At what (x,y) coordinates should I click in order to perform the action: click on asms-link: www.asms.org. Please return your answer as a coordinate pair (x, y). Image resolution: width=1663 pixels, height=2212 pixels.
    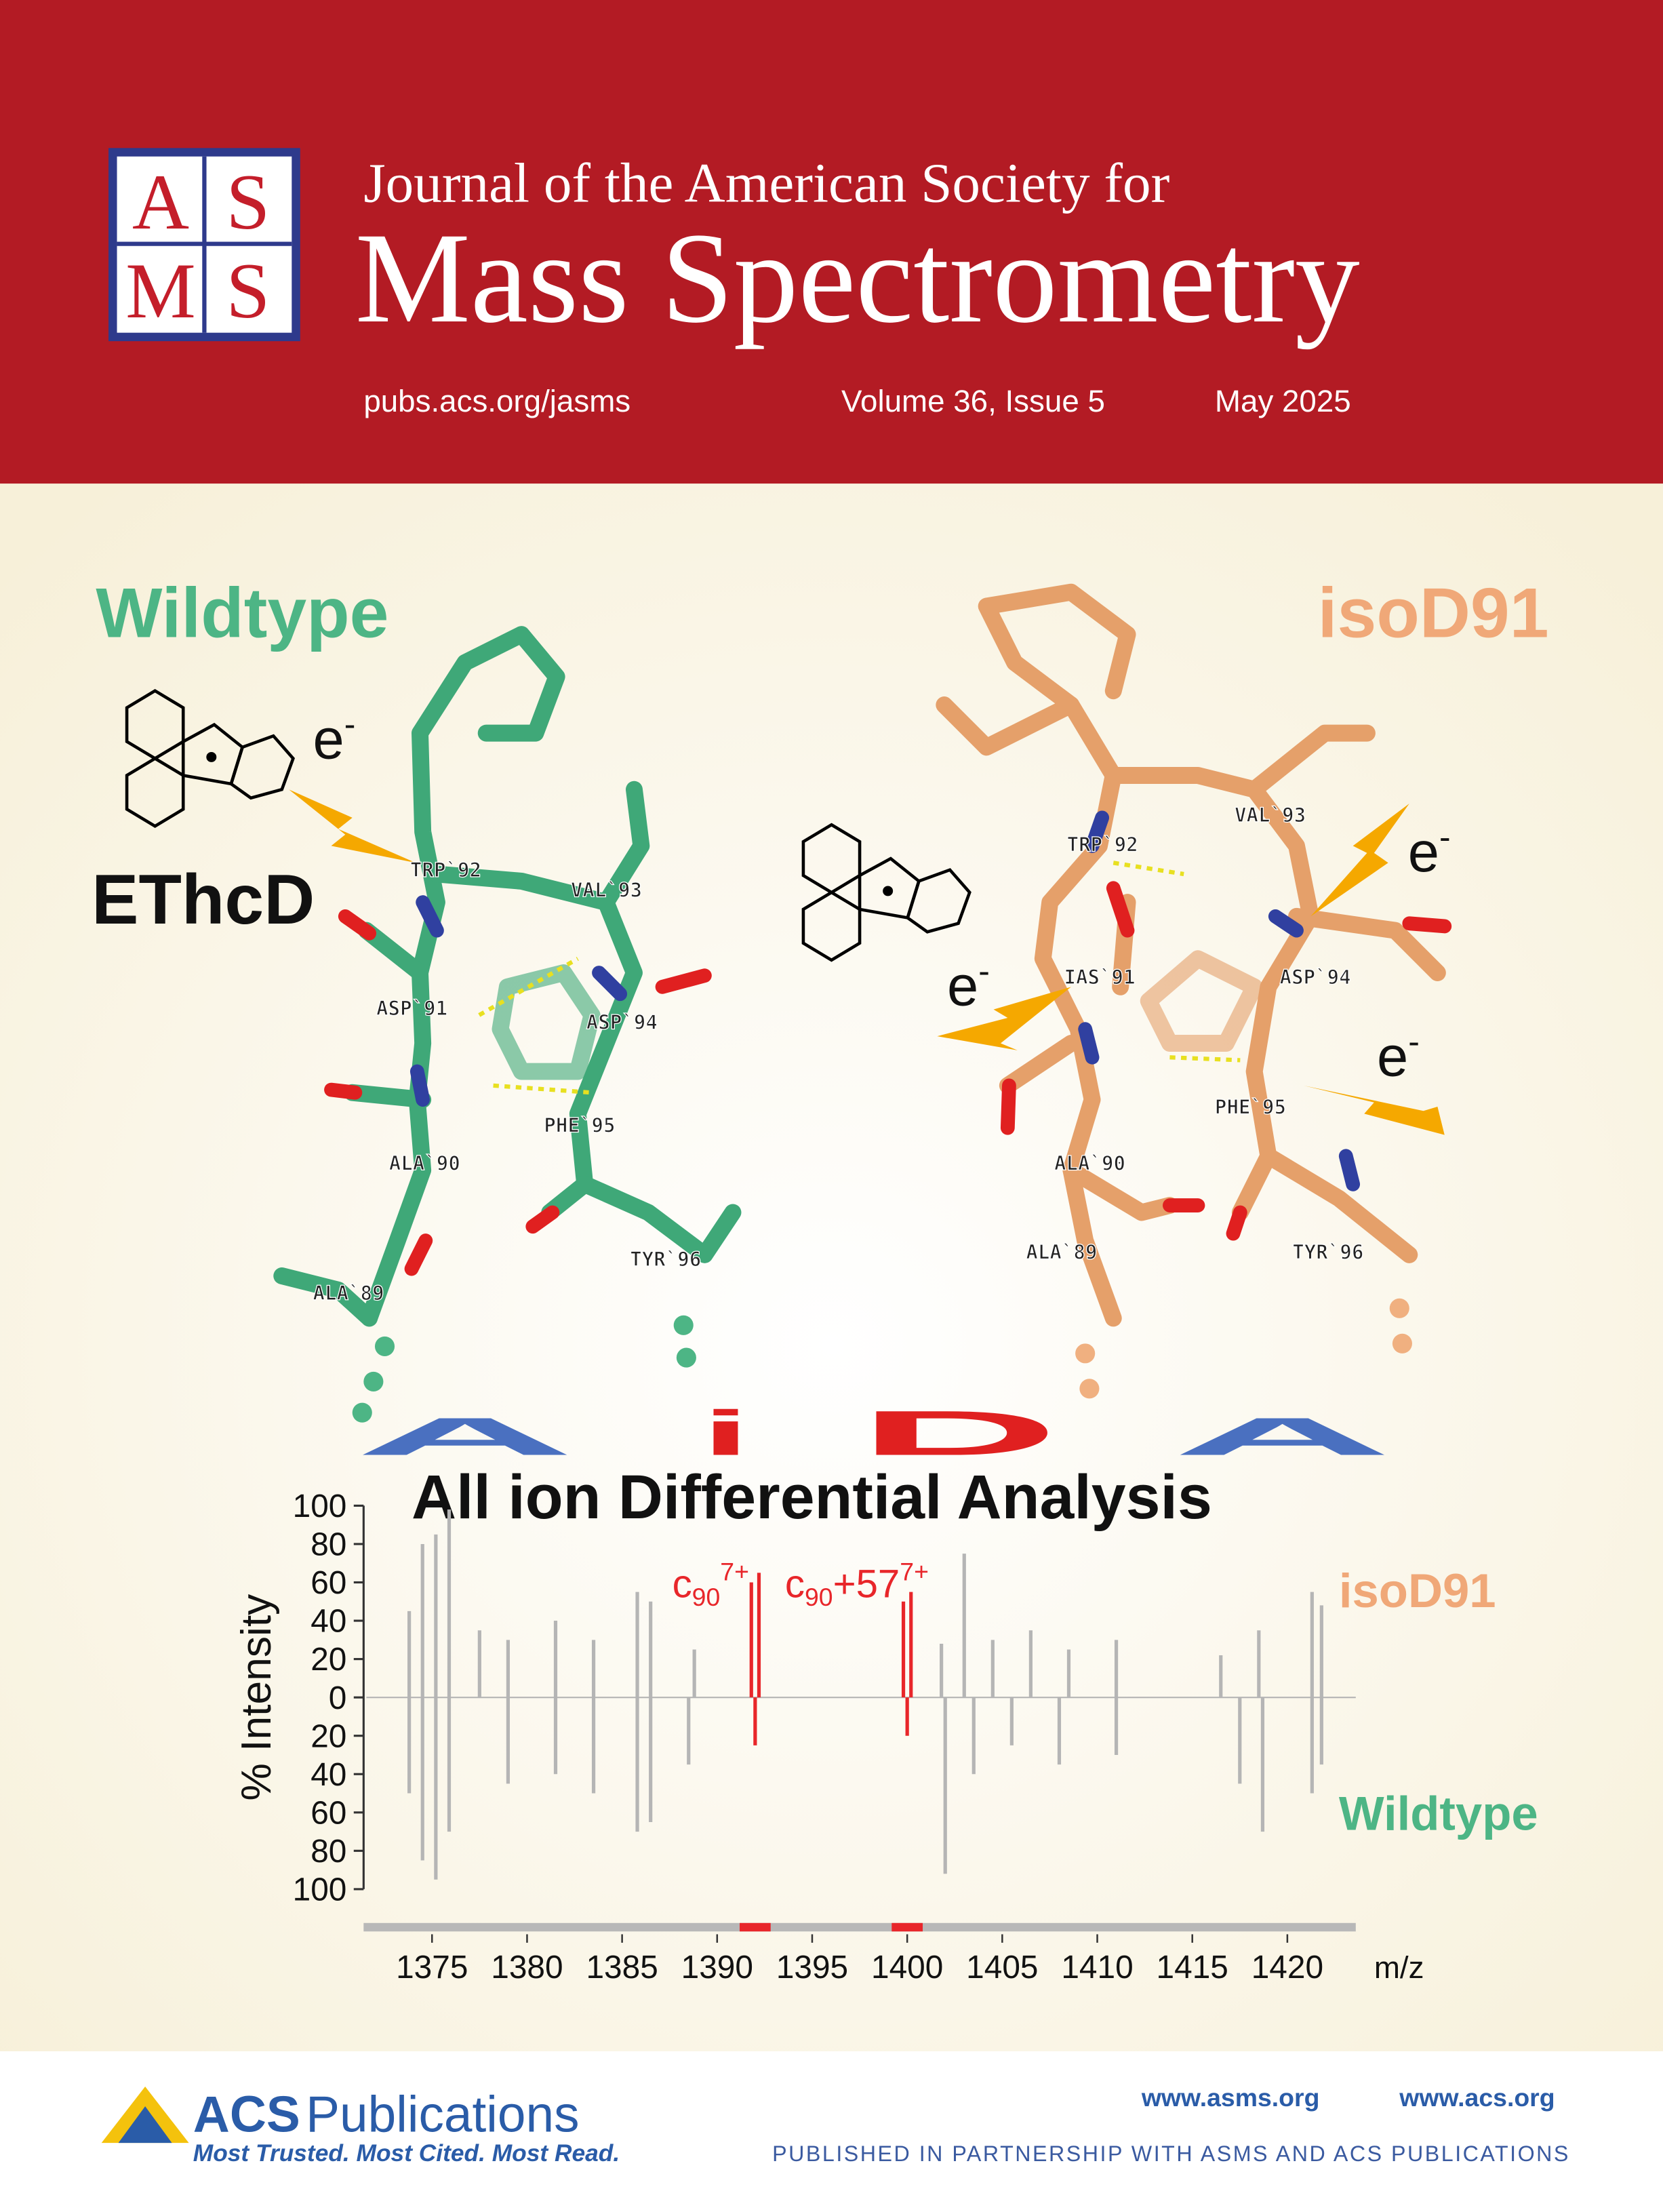
    Looking at the image, I should click on (1230, 2098).